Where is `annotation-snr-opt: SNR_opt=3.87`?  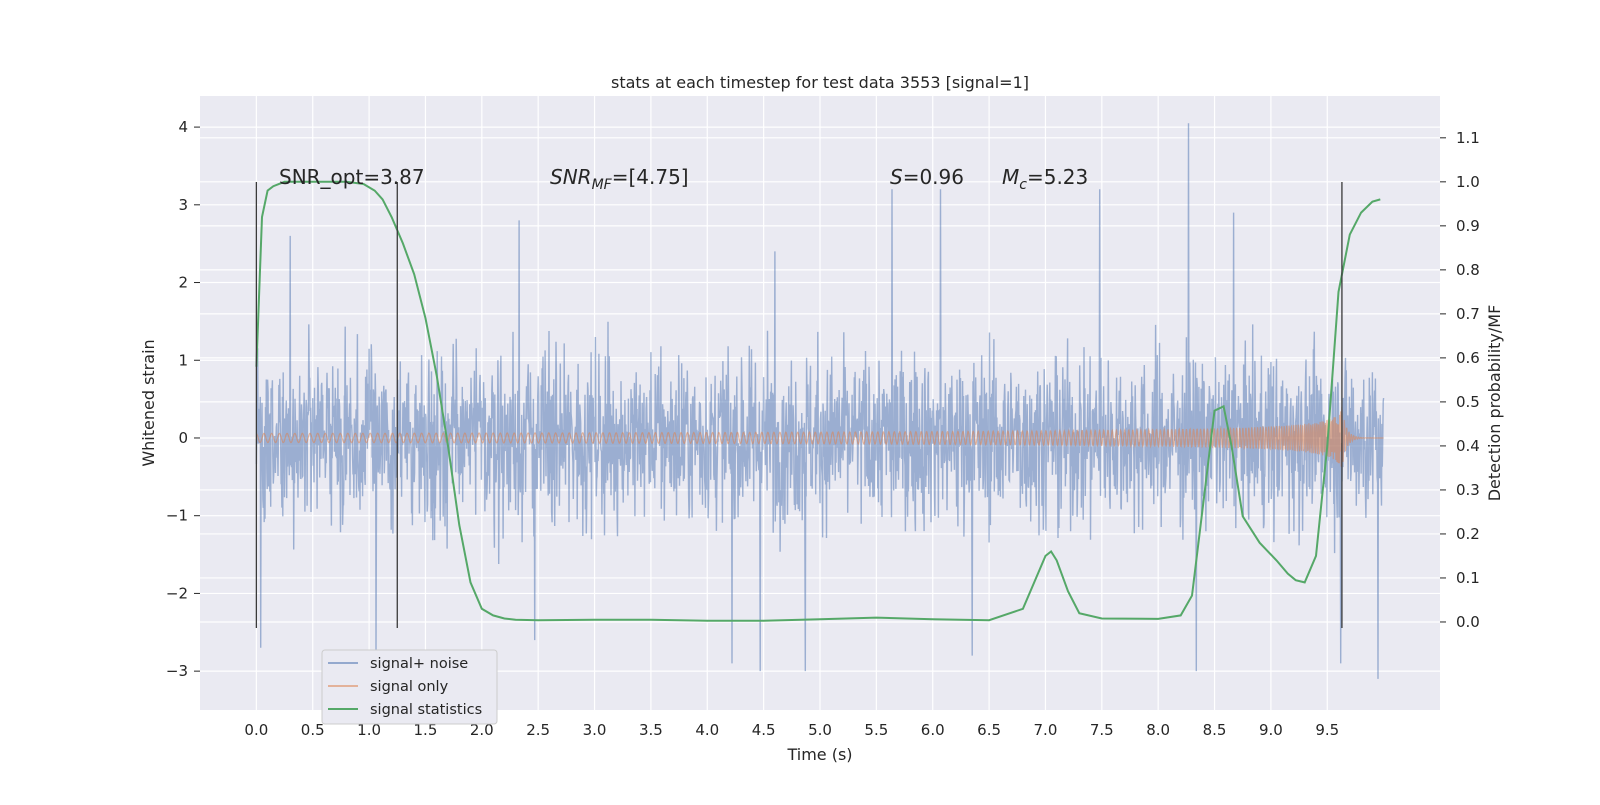 annotation-snr-opt: SNR_opt=3.87 is located at coordinates (352, 177).